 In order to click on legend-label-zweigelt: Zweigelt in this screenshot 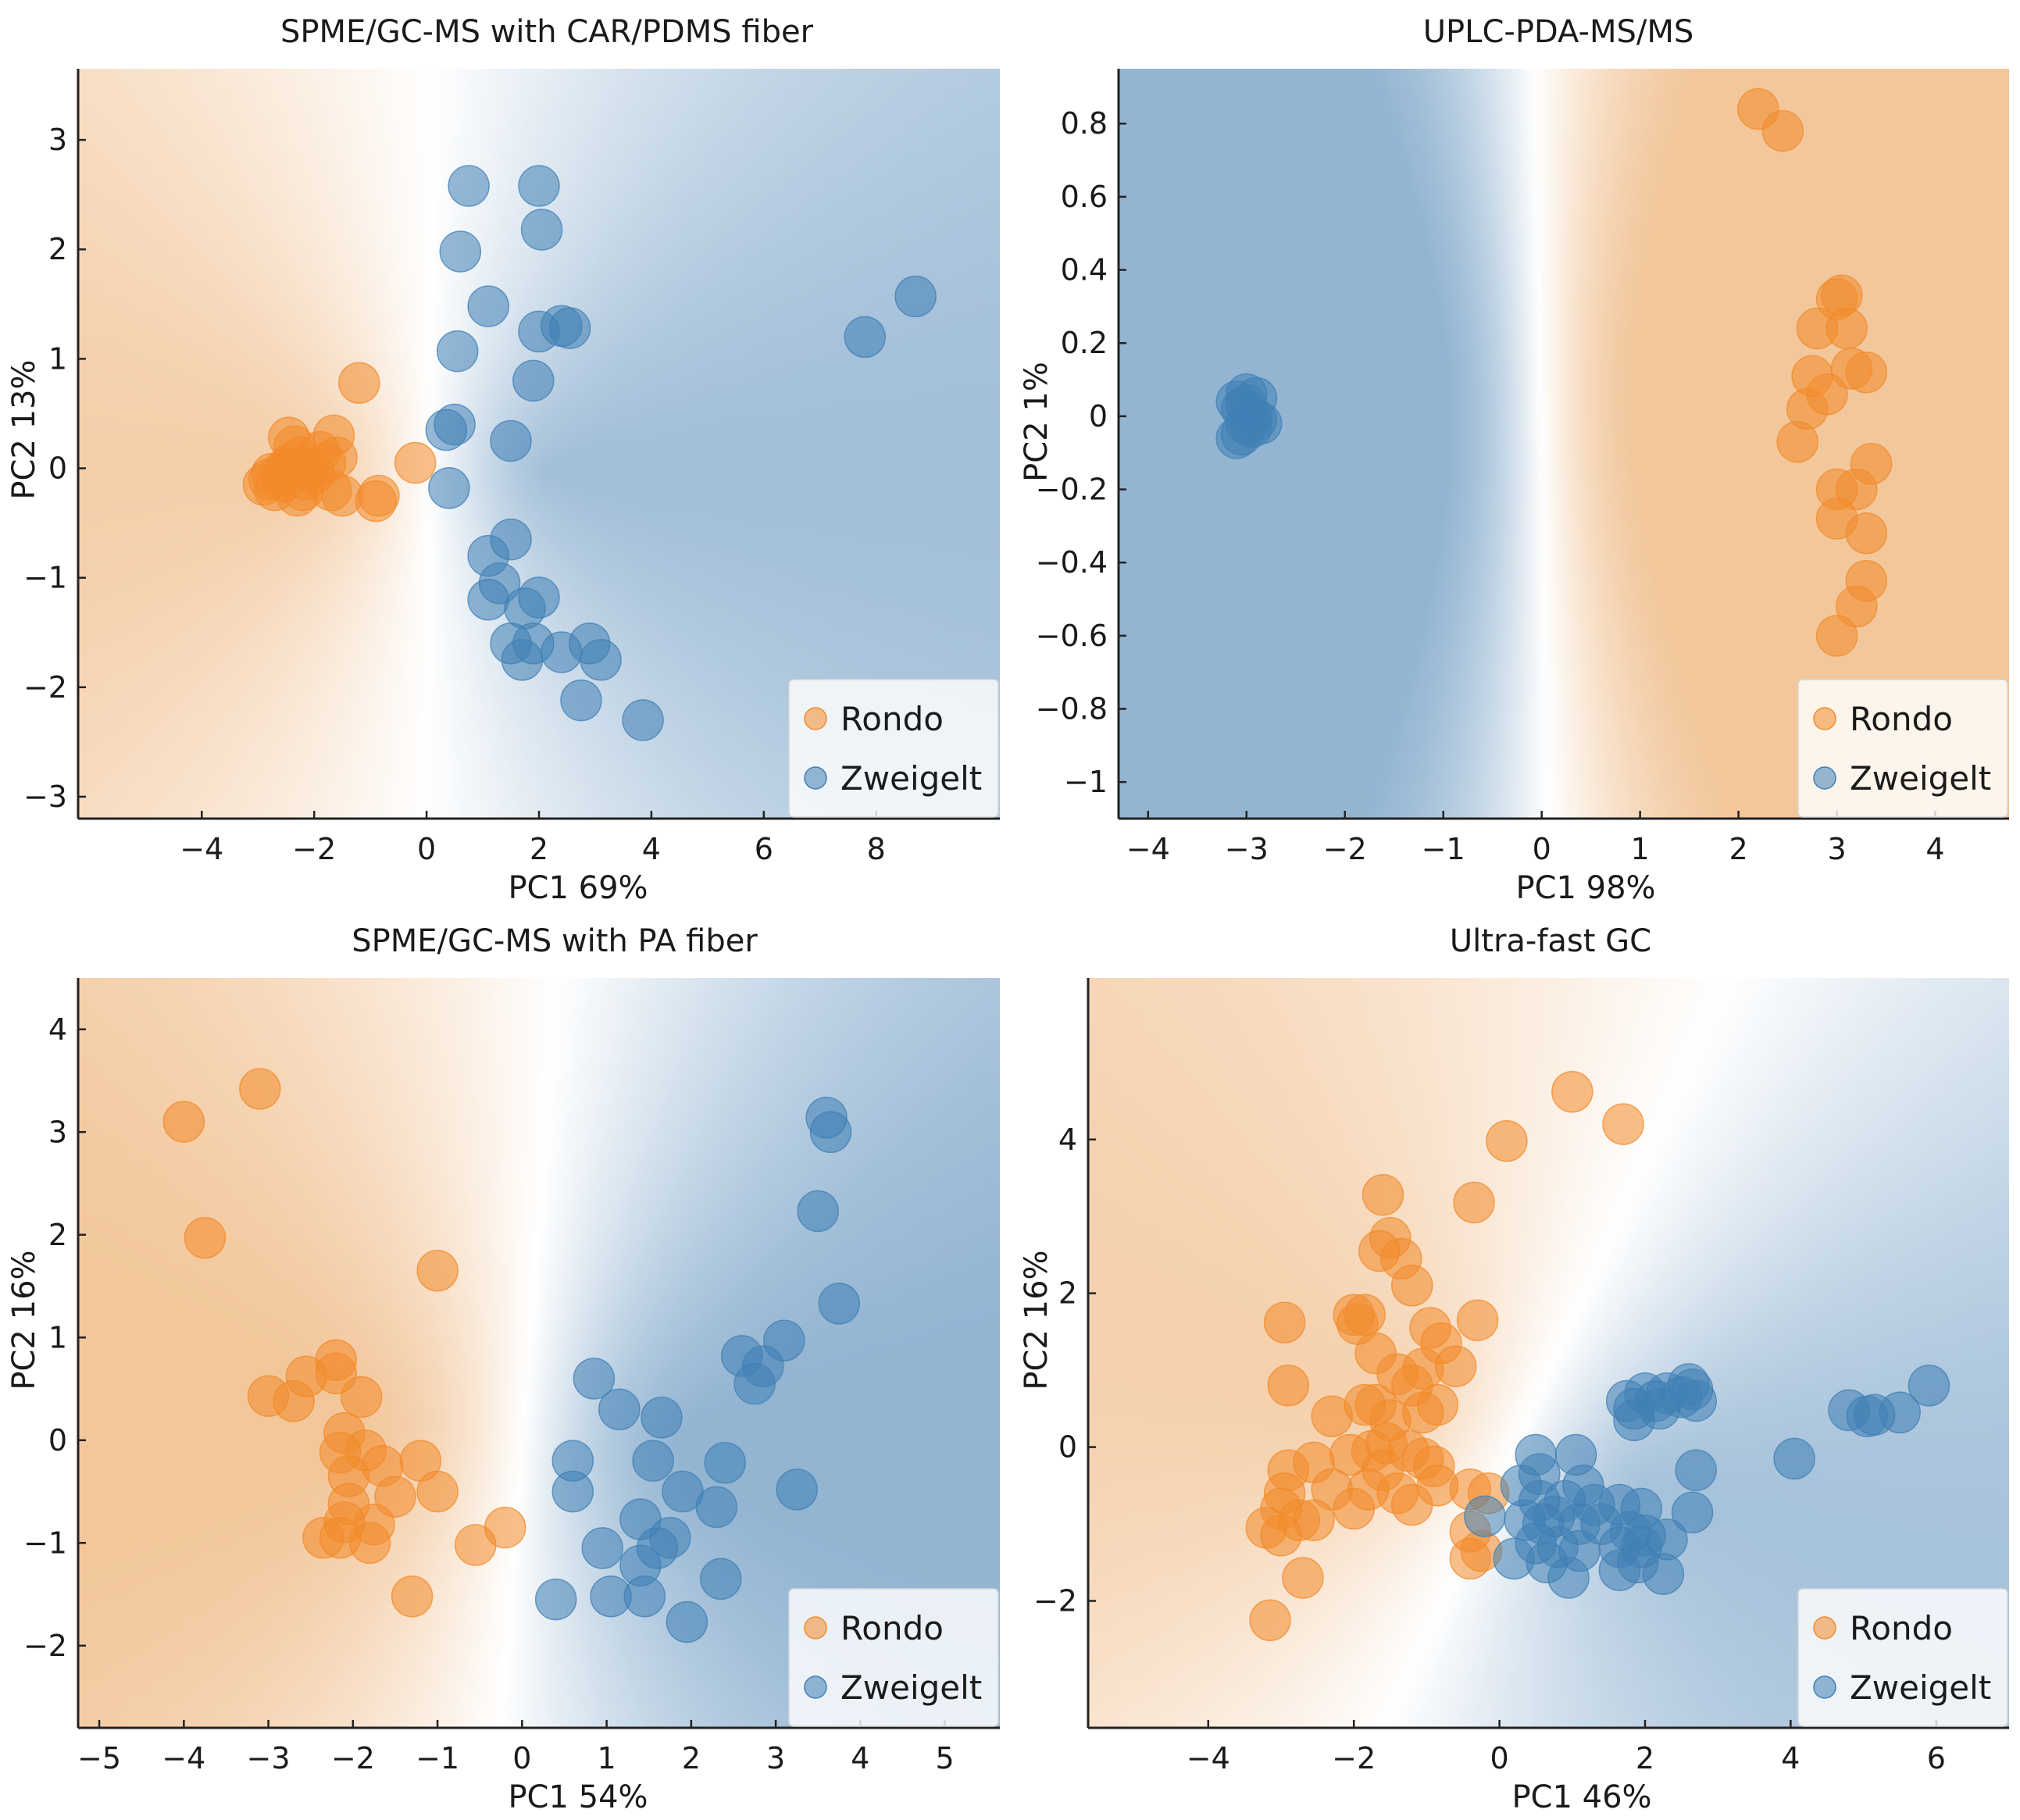, I will do `click(1920, 778)`.